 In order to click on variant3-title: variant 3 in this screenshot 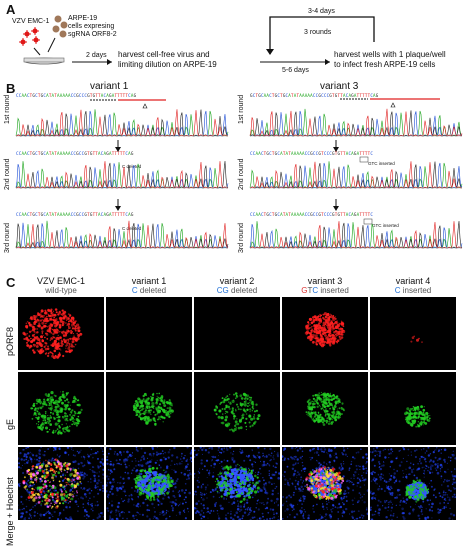, I will do `click(339, 86)`.